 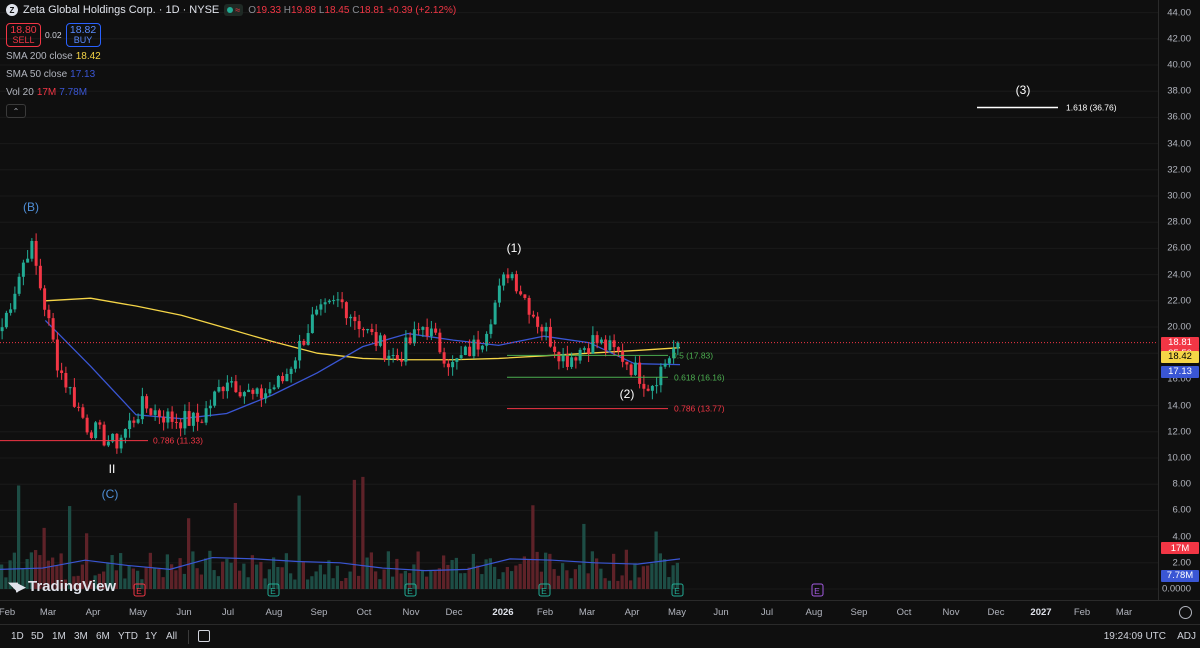 What do you see at coordinates (59, 636) in the screenshot?
I see `range-button-1m: 1M` at bounding box center [59, 636].